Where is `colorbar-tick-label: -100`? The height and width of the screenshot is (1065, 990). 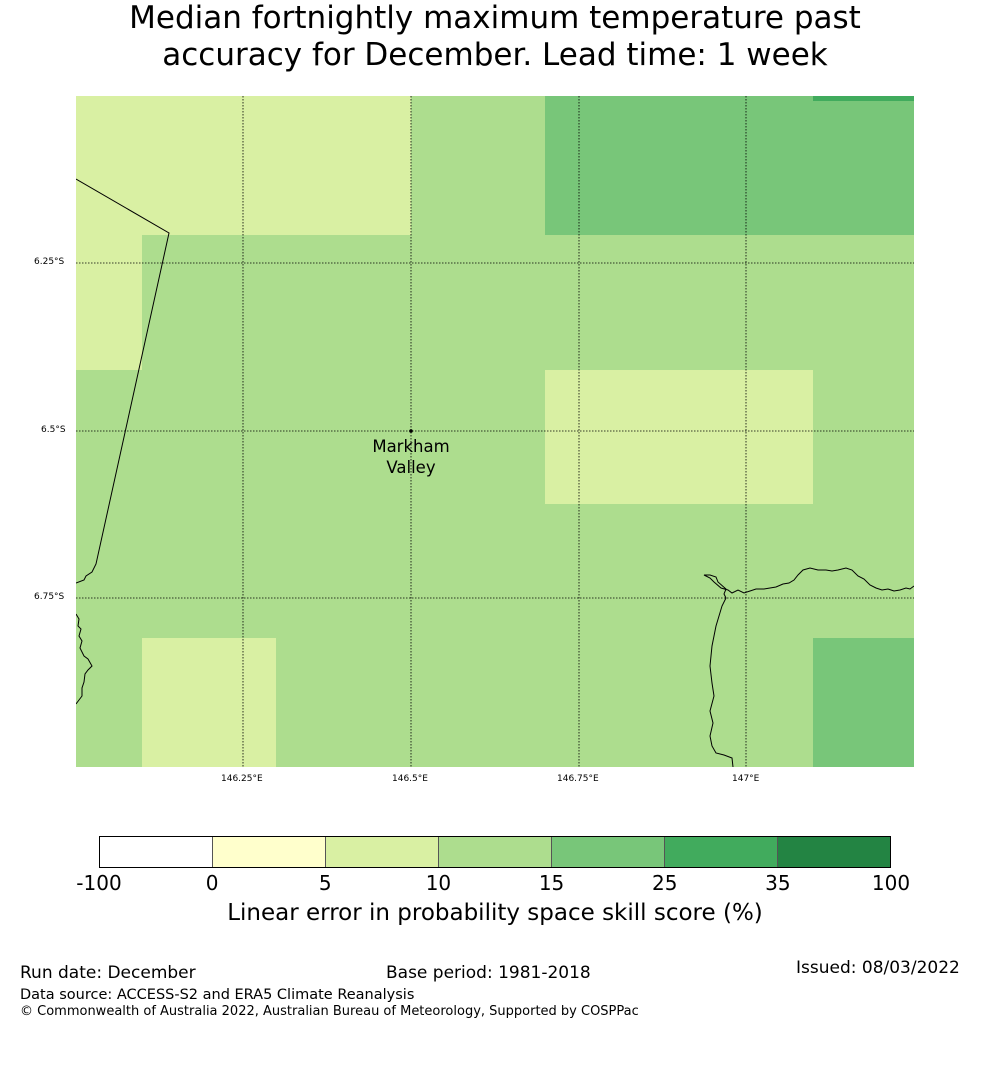
colorbar-tick-label: -100 is located at coordinates (99, 883).